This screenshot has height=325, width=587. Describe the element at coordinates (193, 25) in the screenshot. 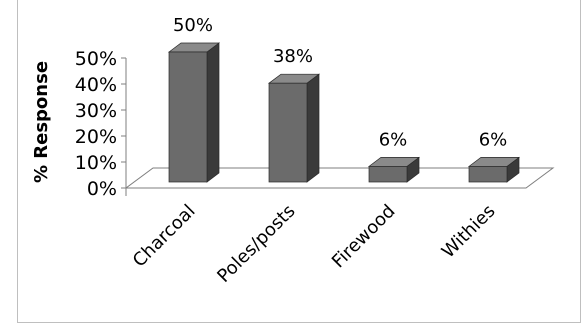

I see `data-label: 50%` at that location.